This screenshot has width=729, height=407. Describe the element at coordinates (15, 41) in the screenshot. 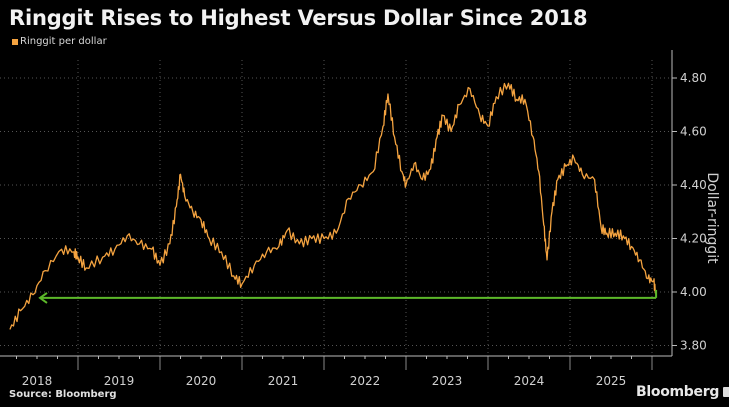

I see `legend-swatch` at that location.